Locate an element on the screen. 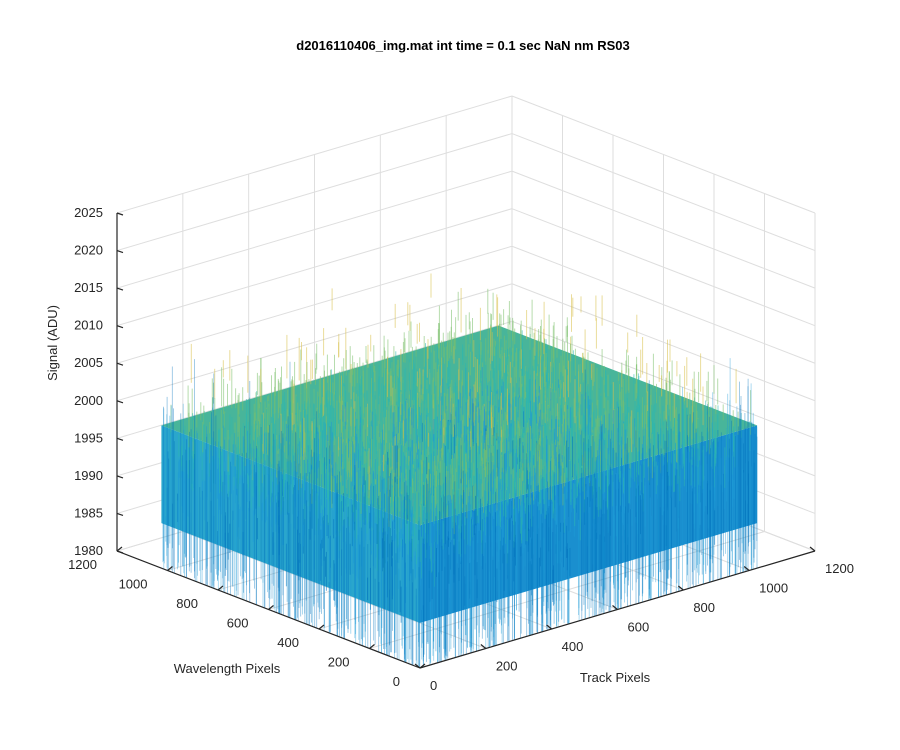 This screenshot has height=750, width=900. z-axis-label: Signal (ADU) is located at coordinates (52, 343).